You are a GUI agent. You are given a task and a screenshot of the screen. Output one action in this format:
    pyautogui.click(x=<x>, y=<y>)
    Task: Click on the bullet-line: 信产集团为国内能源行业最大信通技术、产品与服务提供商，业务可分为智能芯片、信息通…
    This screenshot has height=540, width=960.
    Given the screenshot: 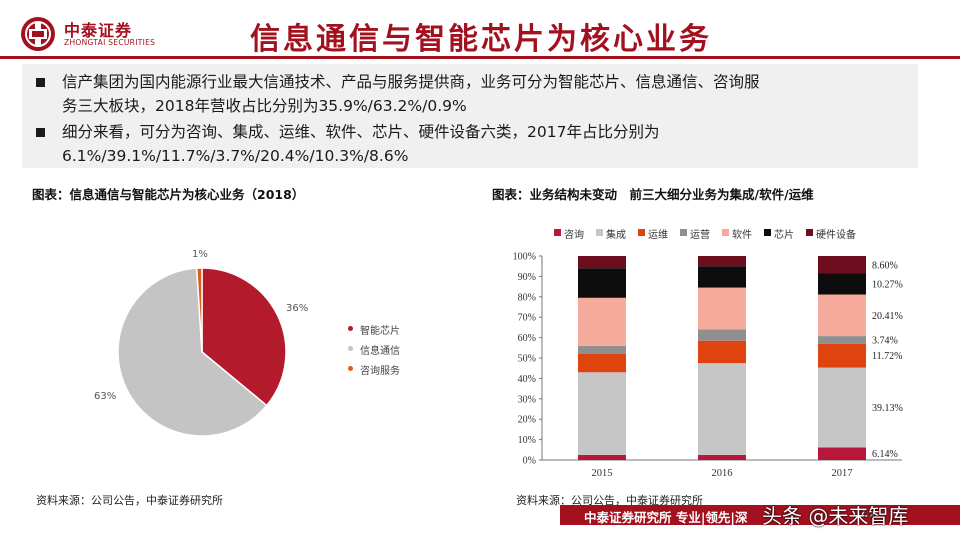 What is the action you would take?
    pyautogui.click(x=411, y=82)
    